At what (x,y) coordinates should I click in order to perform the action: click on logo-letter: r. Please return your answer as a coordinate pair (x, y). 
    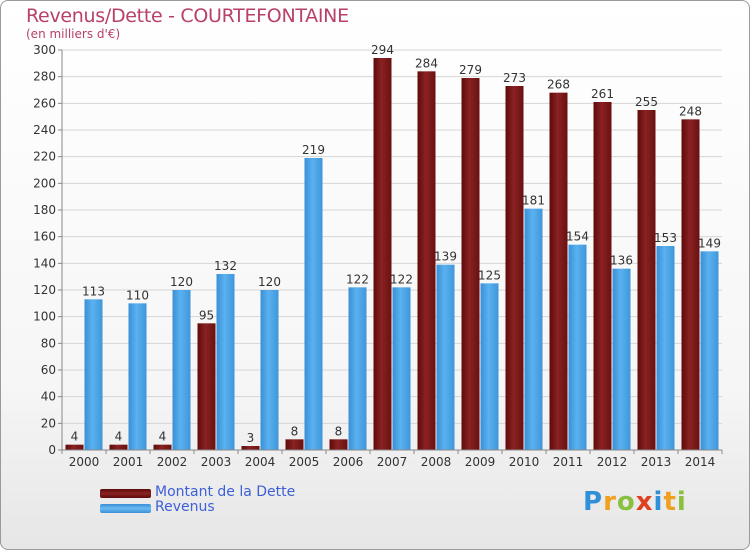
    Looking at the image, I should click on (610, 502).